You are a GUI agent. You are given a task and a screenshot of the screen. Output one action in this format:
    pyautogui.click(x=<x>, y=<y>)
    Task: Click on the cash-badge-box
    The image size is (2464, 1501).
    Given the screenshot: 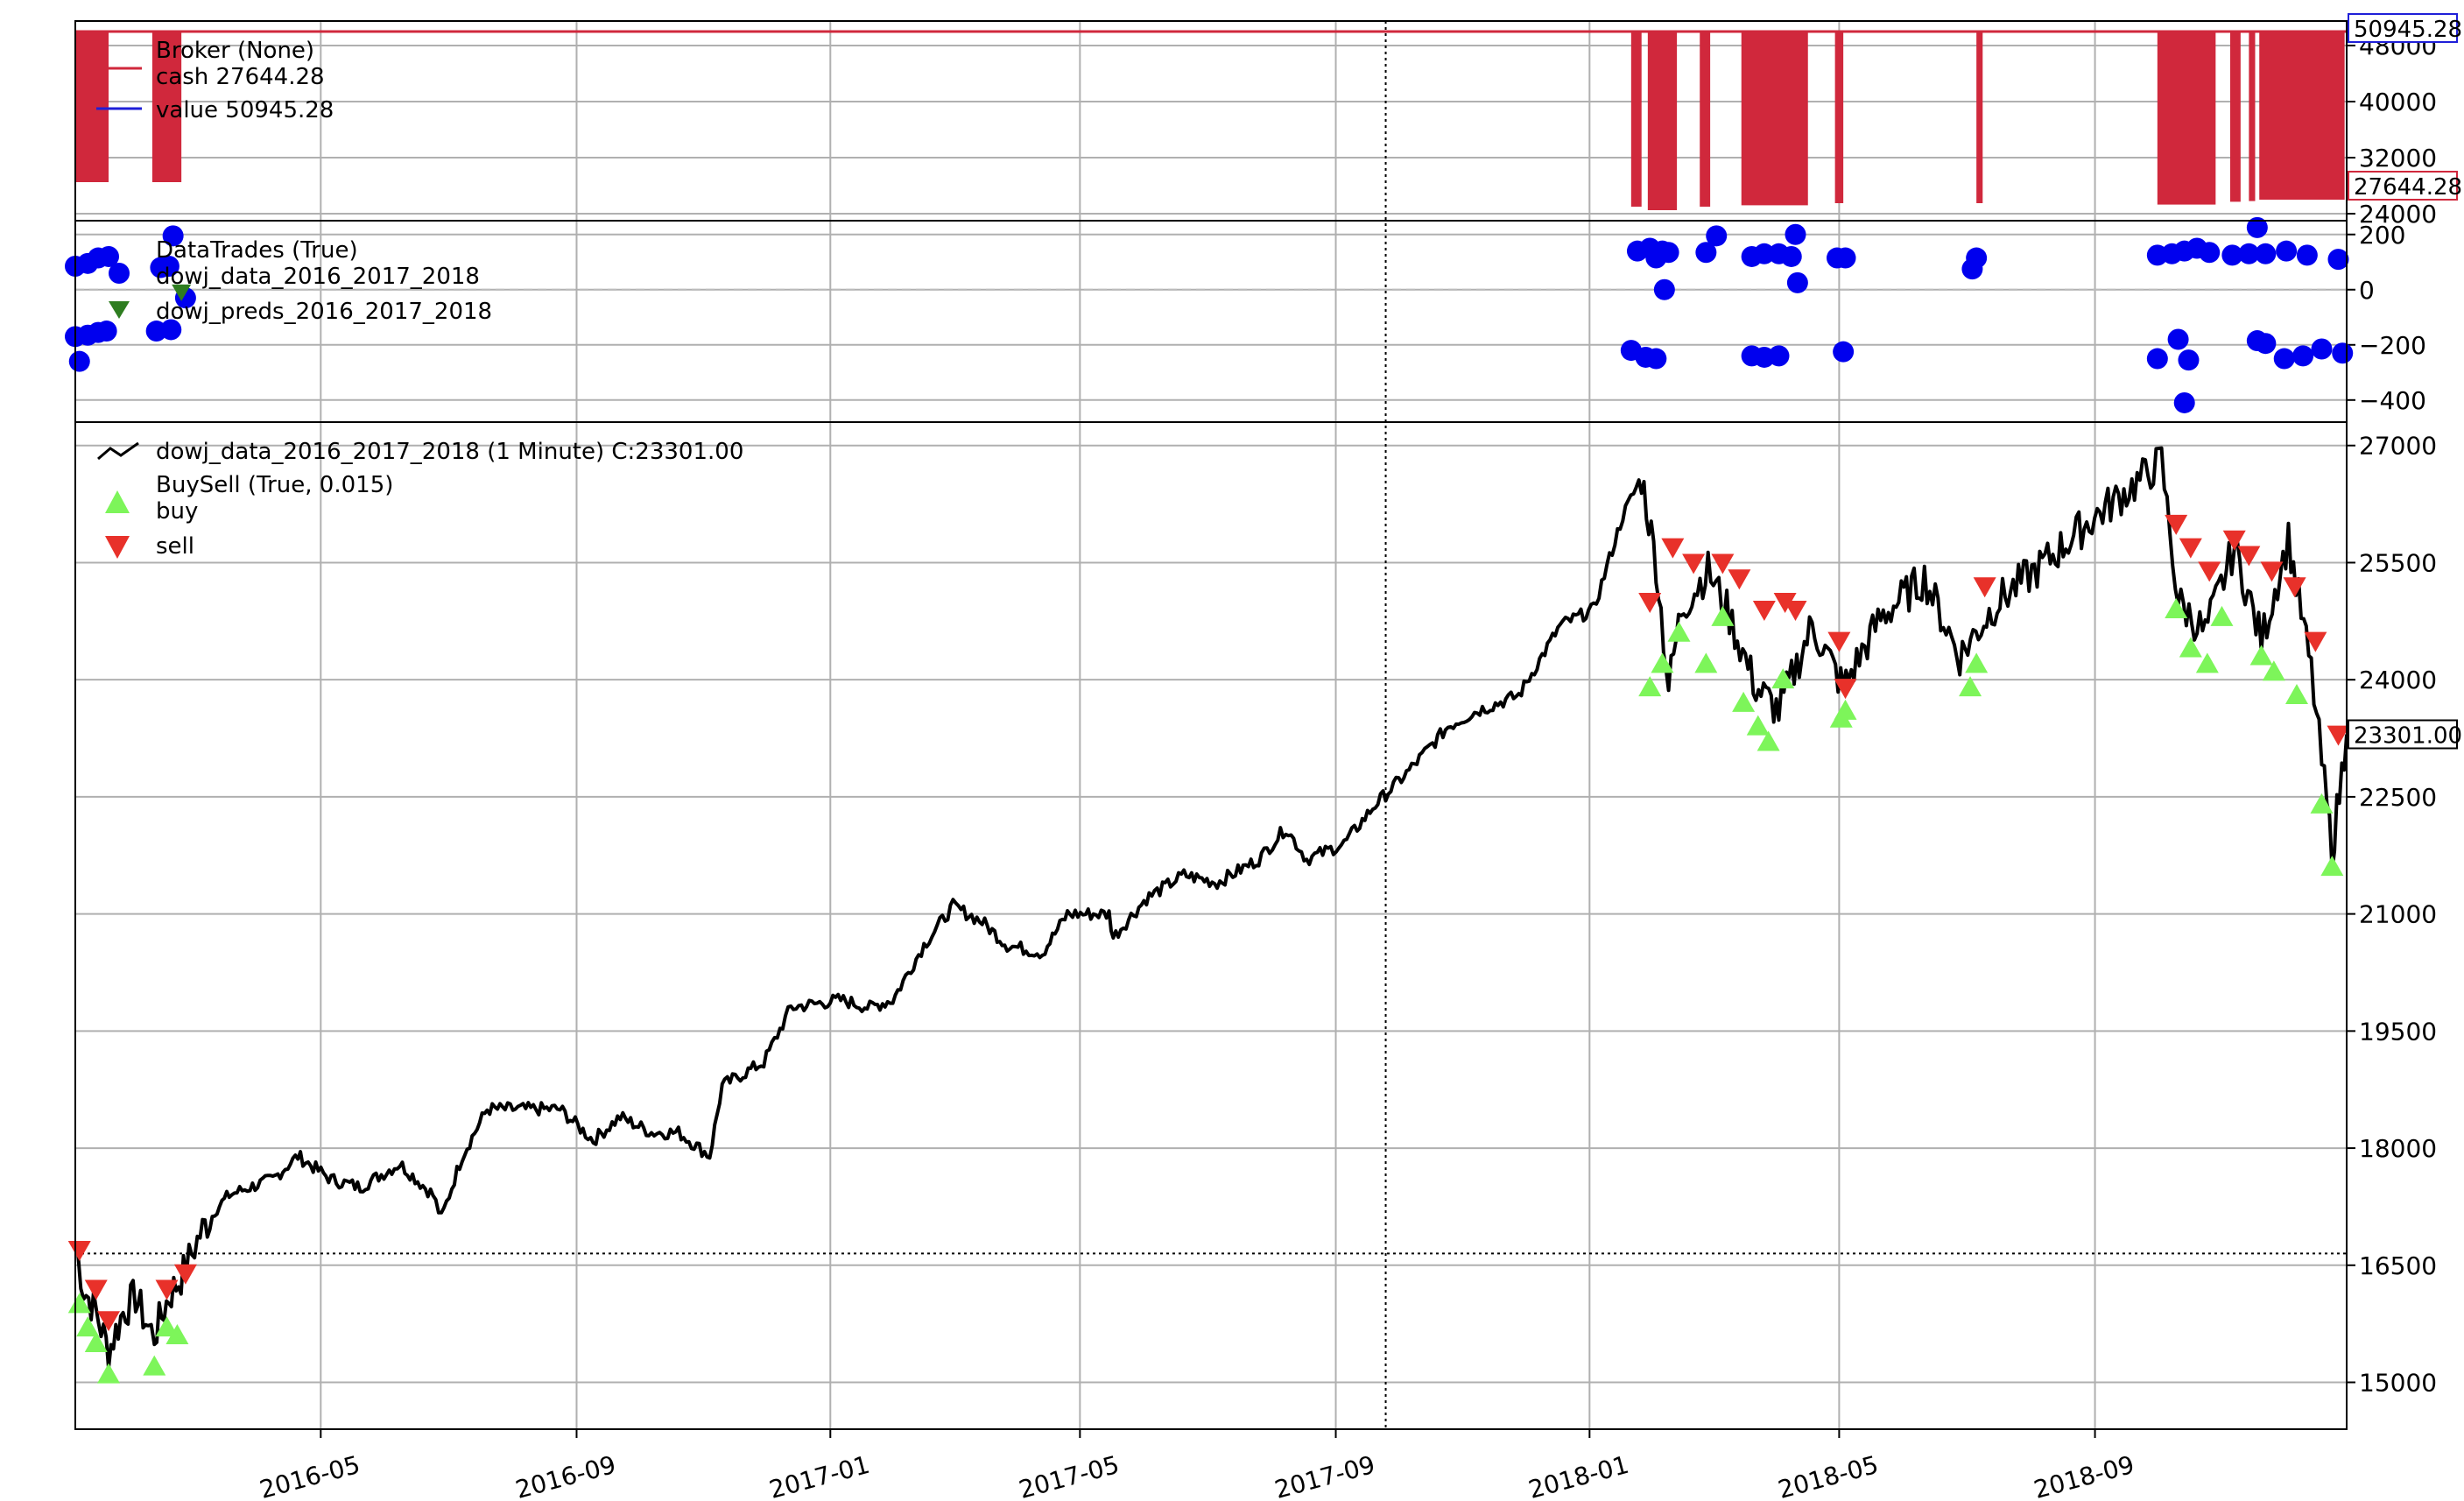 What is the action you would take?
    pyautogui.click(x=2403, y=186)
    